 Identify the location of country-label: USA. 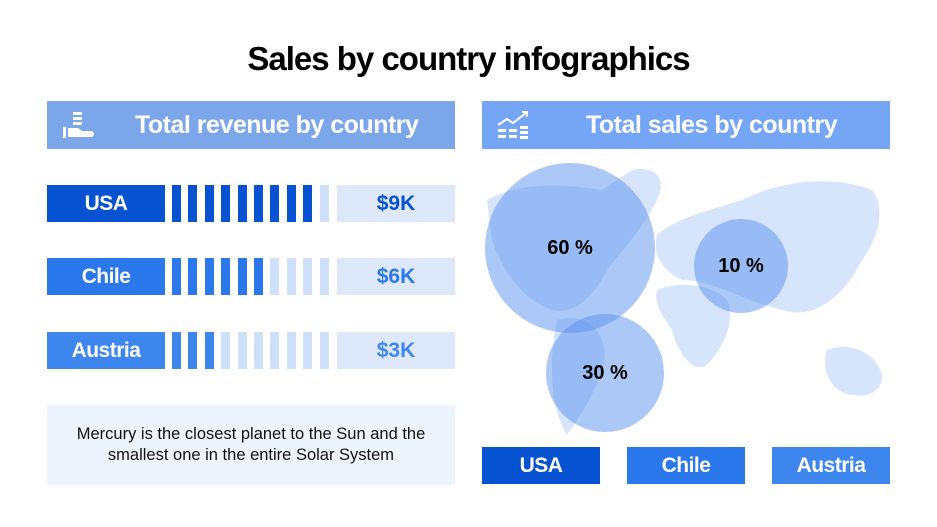
(106, 203).